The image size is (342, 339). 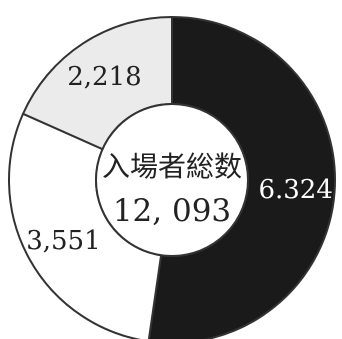 What do you see at coordinates (63, 241) in the screenshot?
I see `slice-label-1: 3,551` at bounding box center [63, 241].